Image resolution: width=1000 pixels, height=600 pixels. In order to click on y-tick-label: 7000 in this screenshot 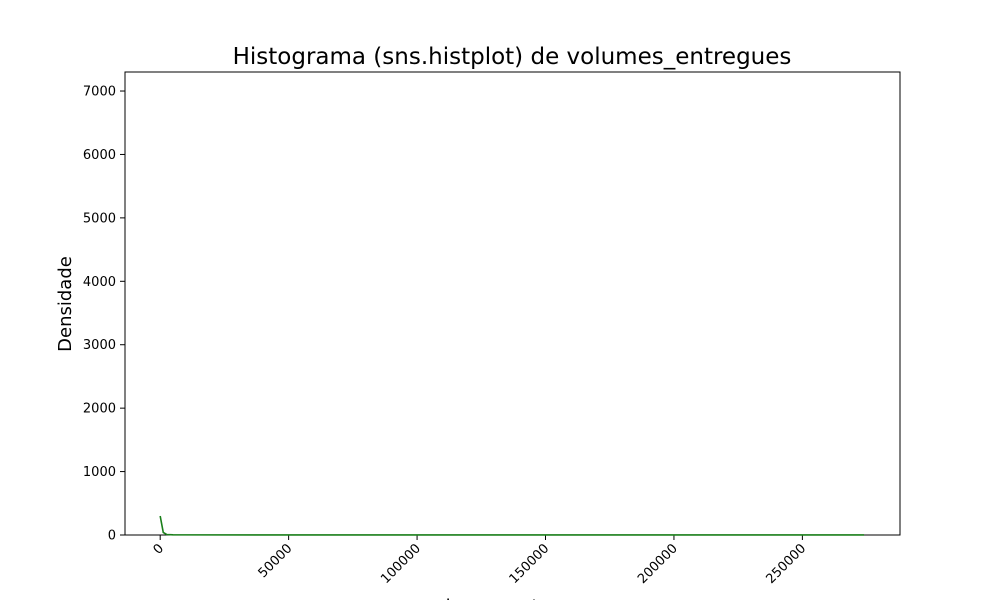, I will do `click(99, 92)`.